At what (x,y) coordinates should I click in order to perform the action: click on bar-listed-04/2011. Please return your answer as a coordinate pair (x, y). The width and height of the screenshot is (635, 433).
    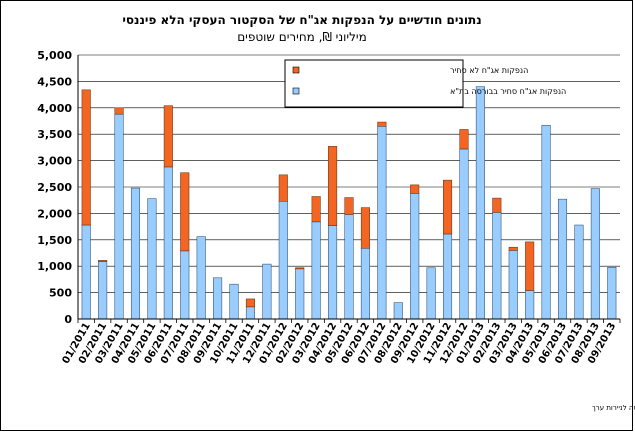
    Looking at the image, I should click on (135, 253).